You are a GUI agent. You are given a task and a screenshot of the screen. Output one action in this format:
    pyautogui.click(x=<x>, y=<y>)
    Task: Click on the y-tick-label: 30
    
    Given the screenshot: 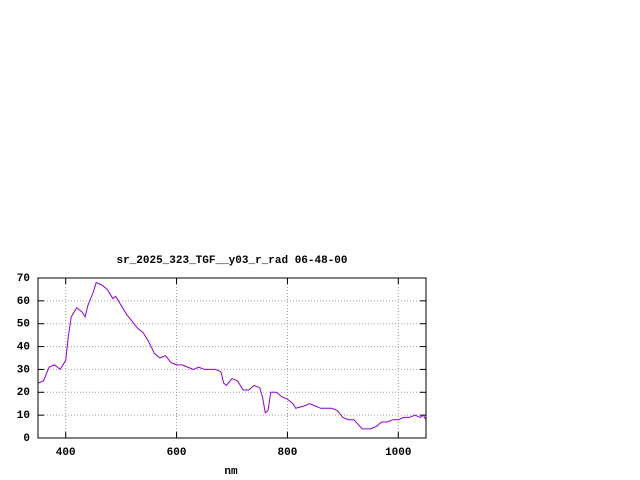 What is the action you would take?
    pyautogui.click(x=23, y=370)
    